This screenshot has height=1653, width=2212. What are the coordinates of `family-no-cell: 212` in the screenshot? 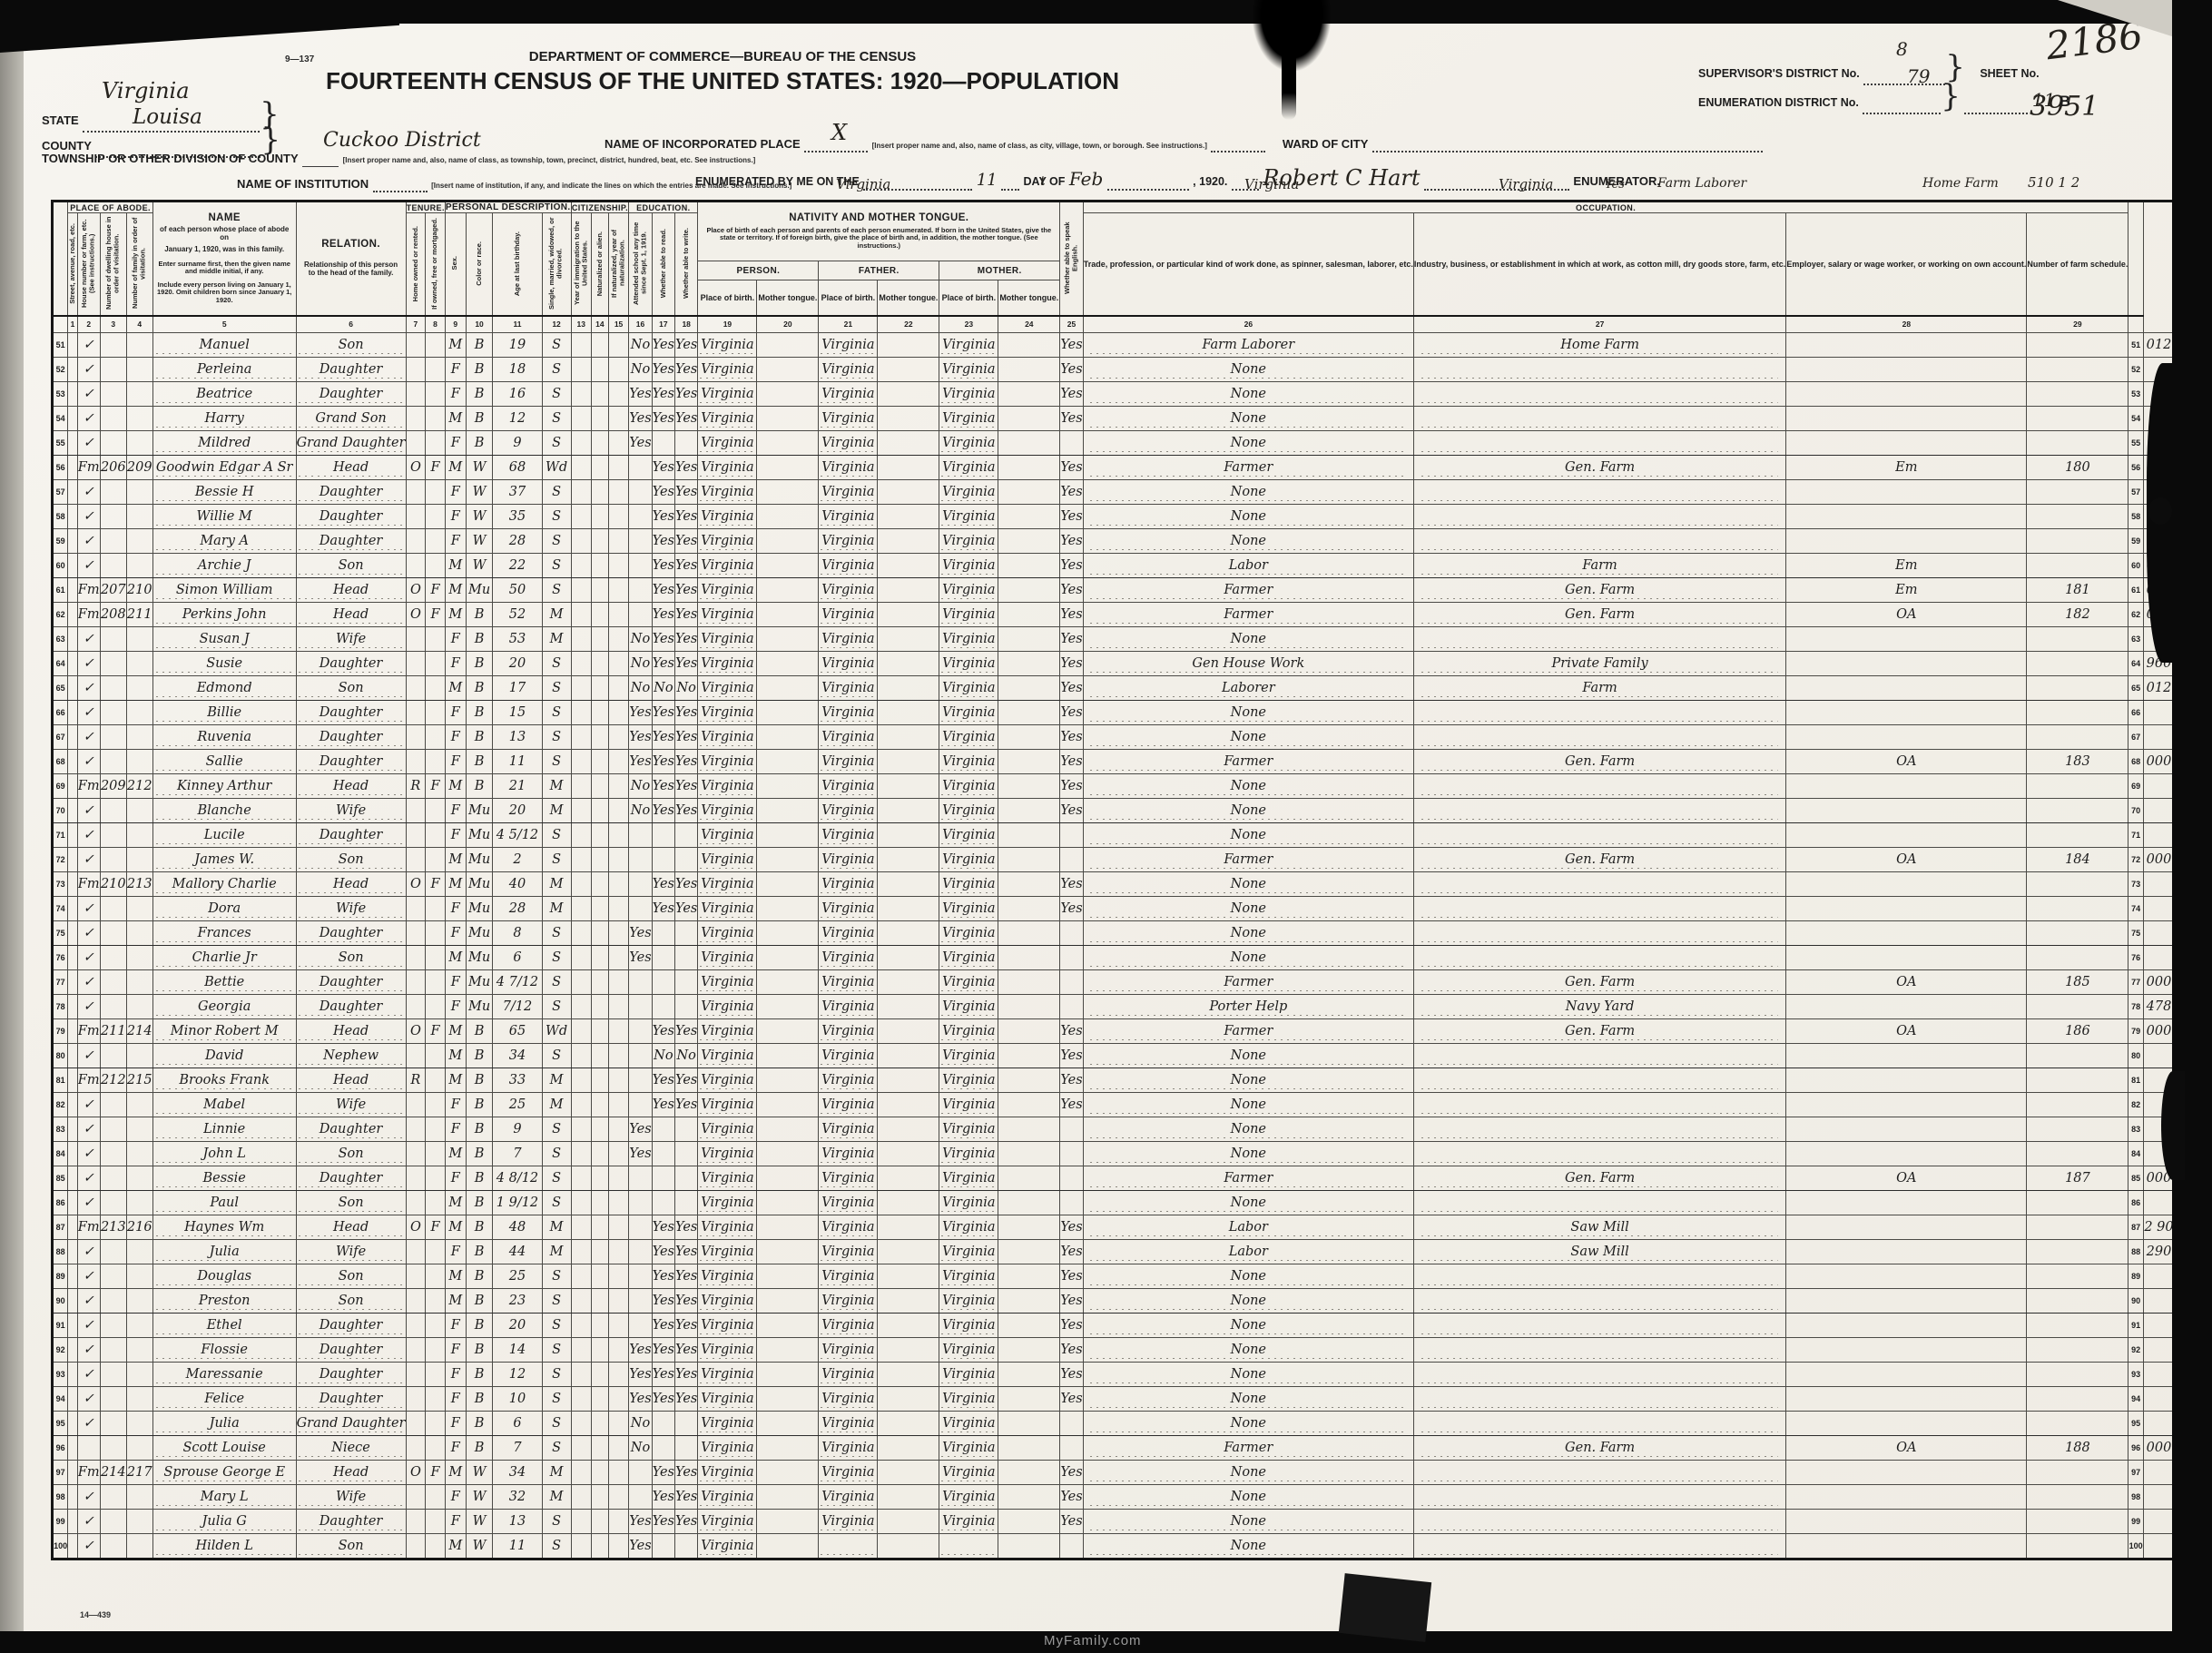 It's located at (139, 787).